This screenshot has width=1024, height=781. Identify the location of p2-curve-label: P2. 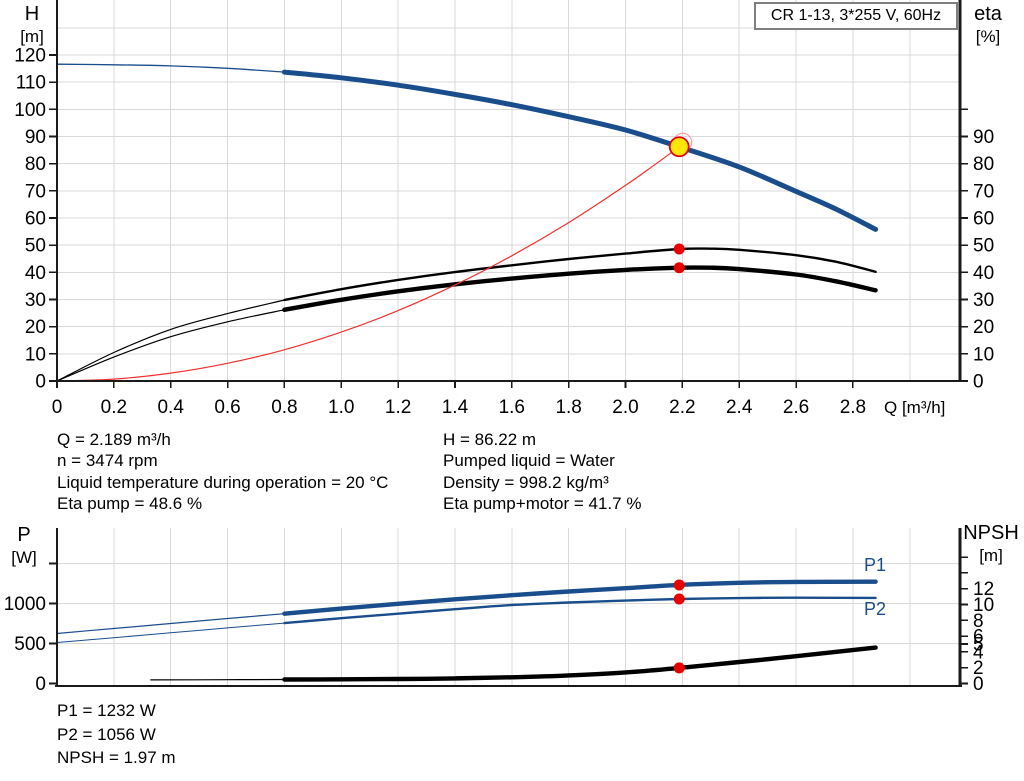
(875, 609).